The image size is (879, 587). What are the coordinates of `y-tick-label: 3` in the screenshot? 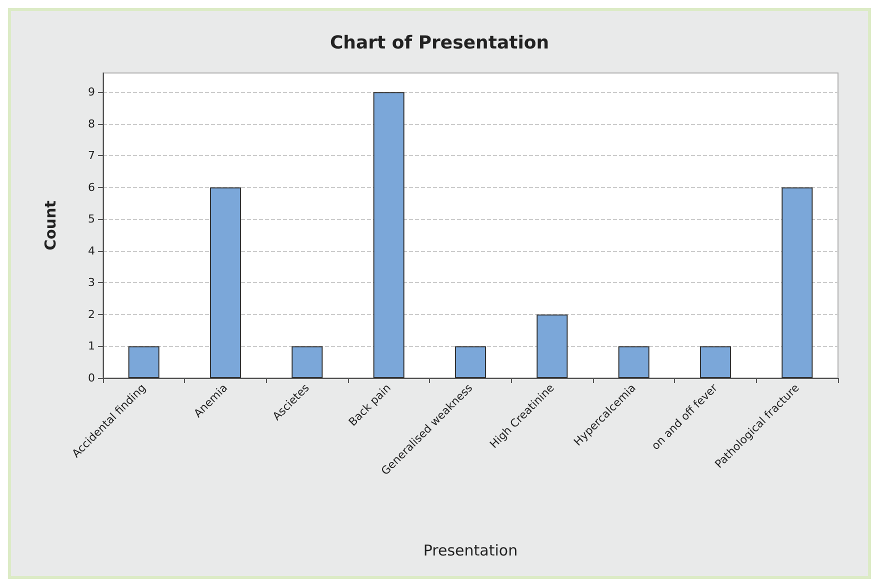 It's located at (91, 283).